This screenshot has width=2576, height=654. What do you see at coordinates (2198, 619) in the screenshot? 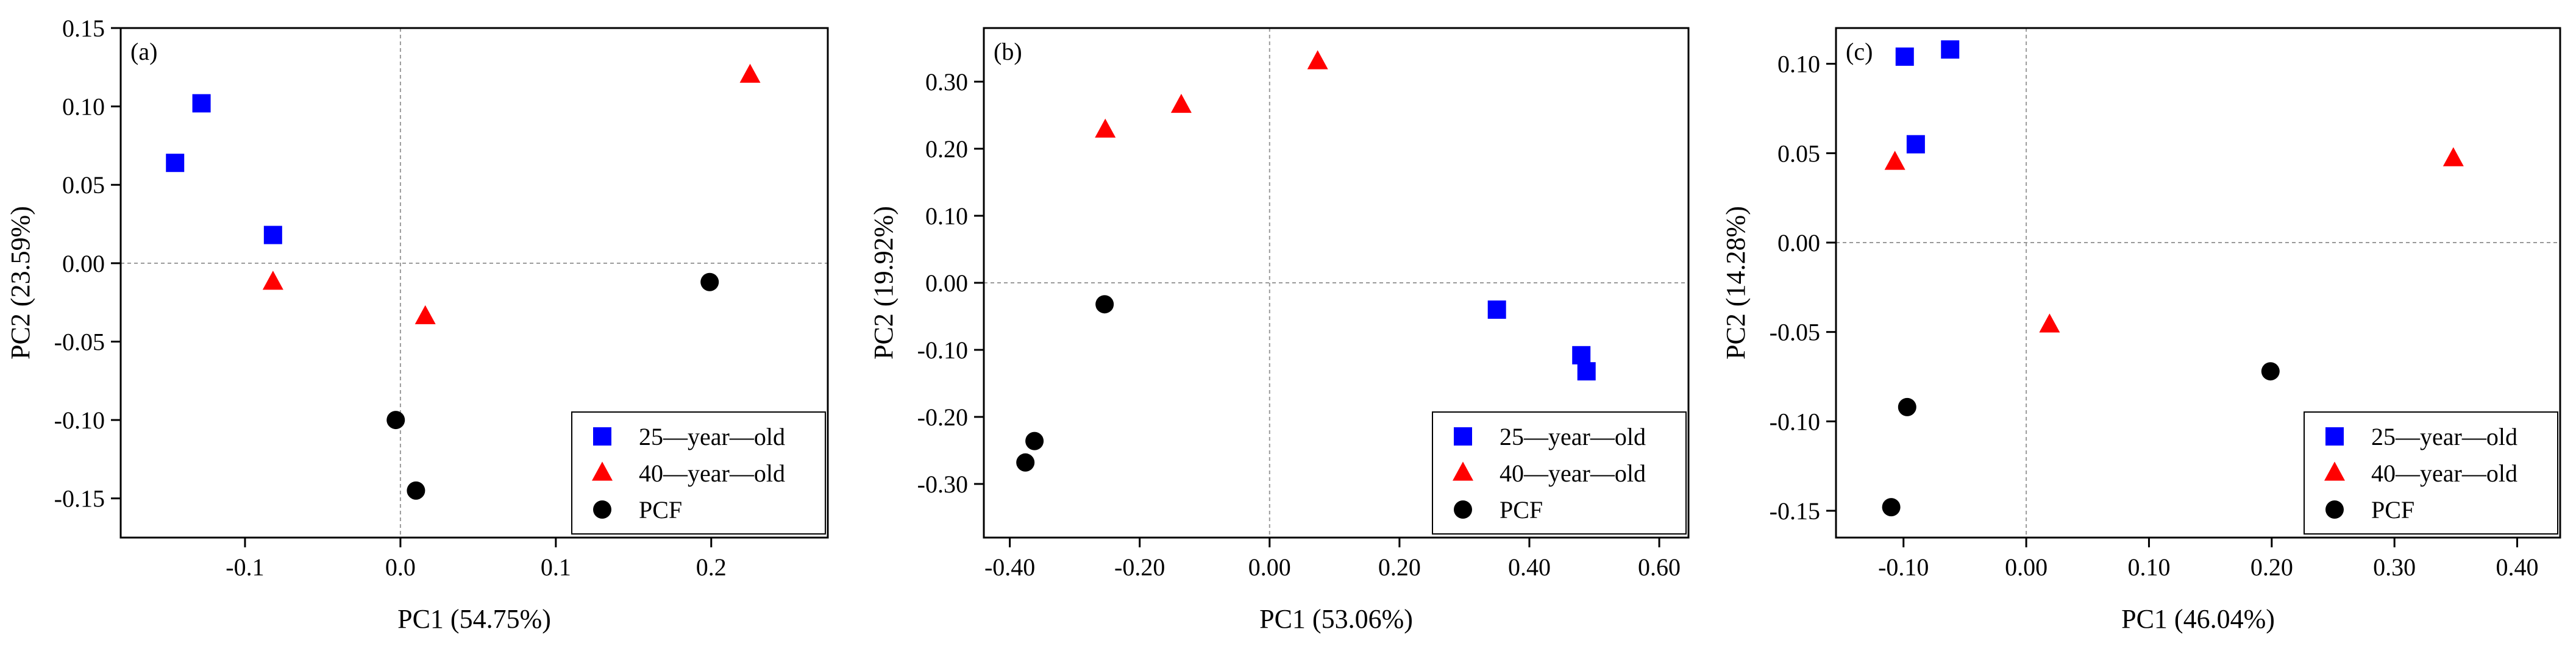
I see `x-axis-title: PC1 (46.04%)` at bounding box center [2198, 619].